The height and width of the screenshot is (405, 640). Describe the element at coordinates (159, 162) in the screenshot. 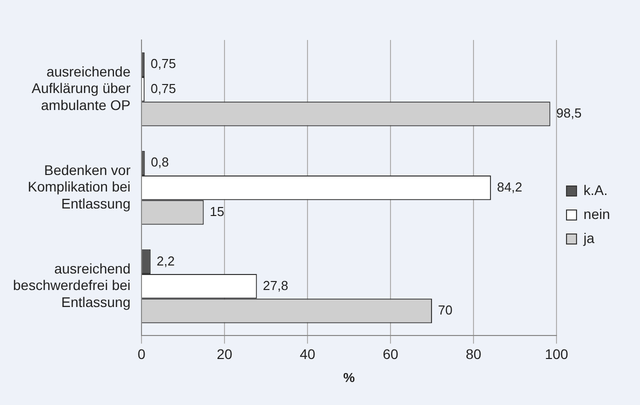

I see `data-label: 0,8` at that location.